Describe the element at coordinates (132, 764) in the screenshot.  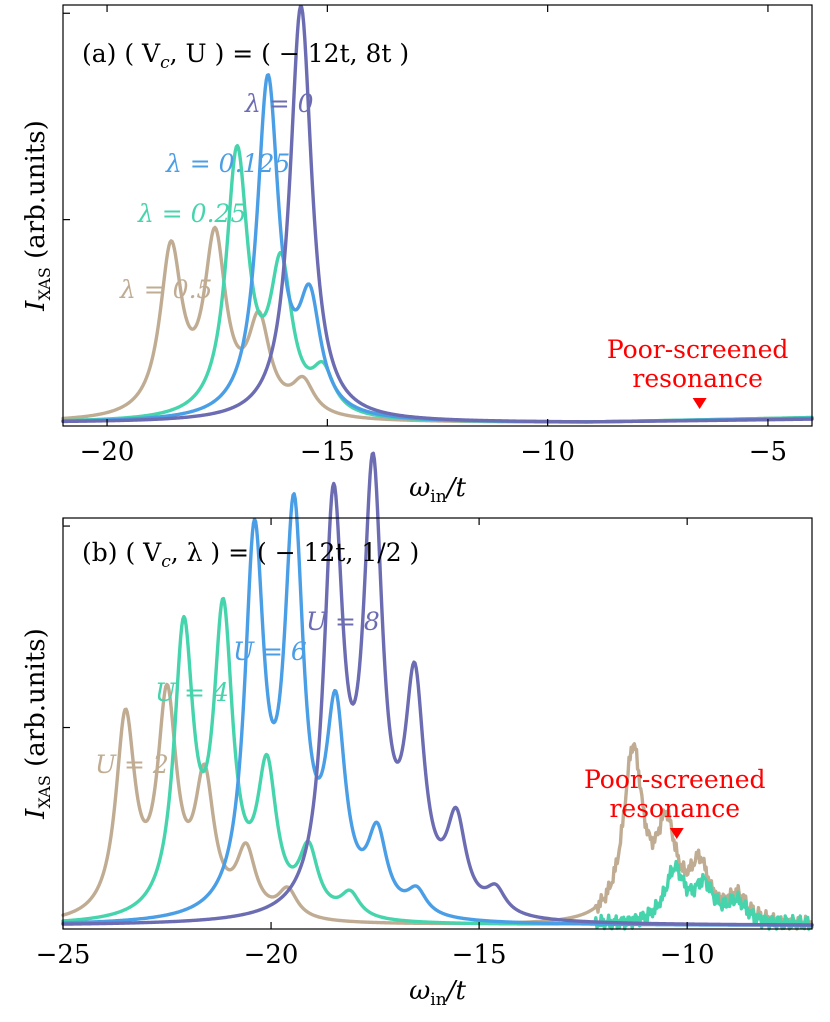
I see `series-label-u-2: U = 2` at that location.